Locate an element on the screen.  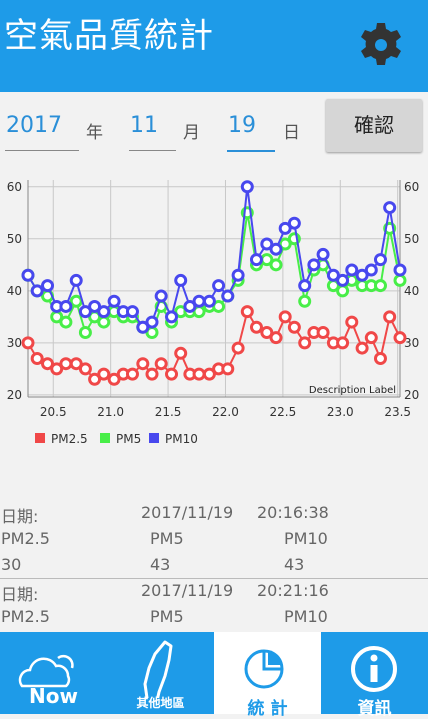
x-tick-label: 23.0 is located at coordinates (340, 412).